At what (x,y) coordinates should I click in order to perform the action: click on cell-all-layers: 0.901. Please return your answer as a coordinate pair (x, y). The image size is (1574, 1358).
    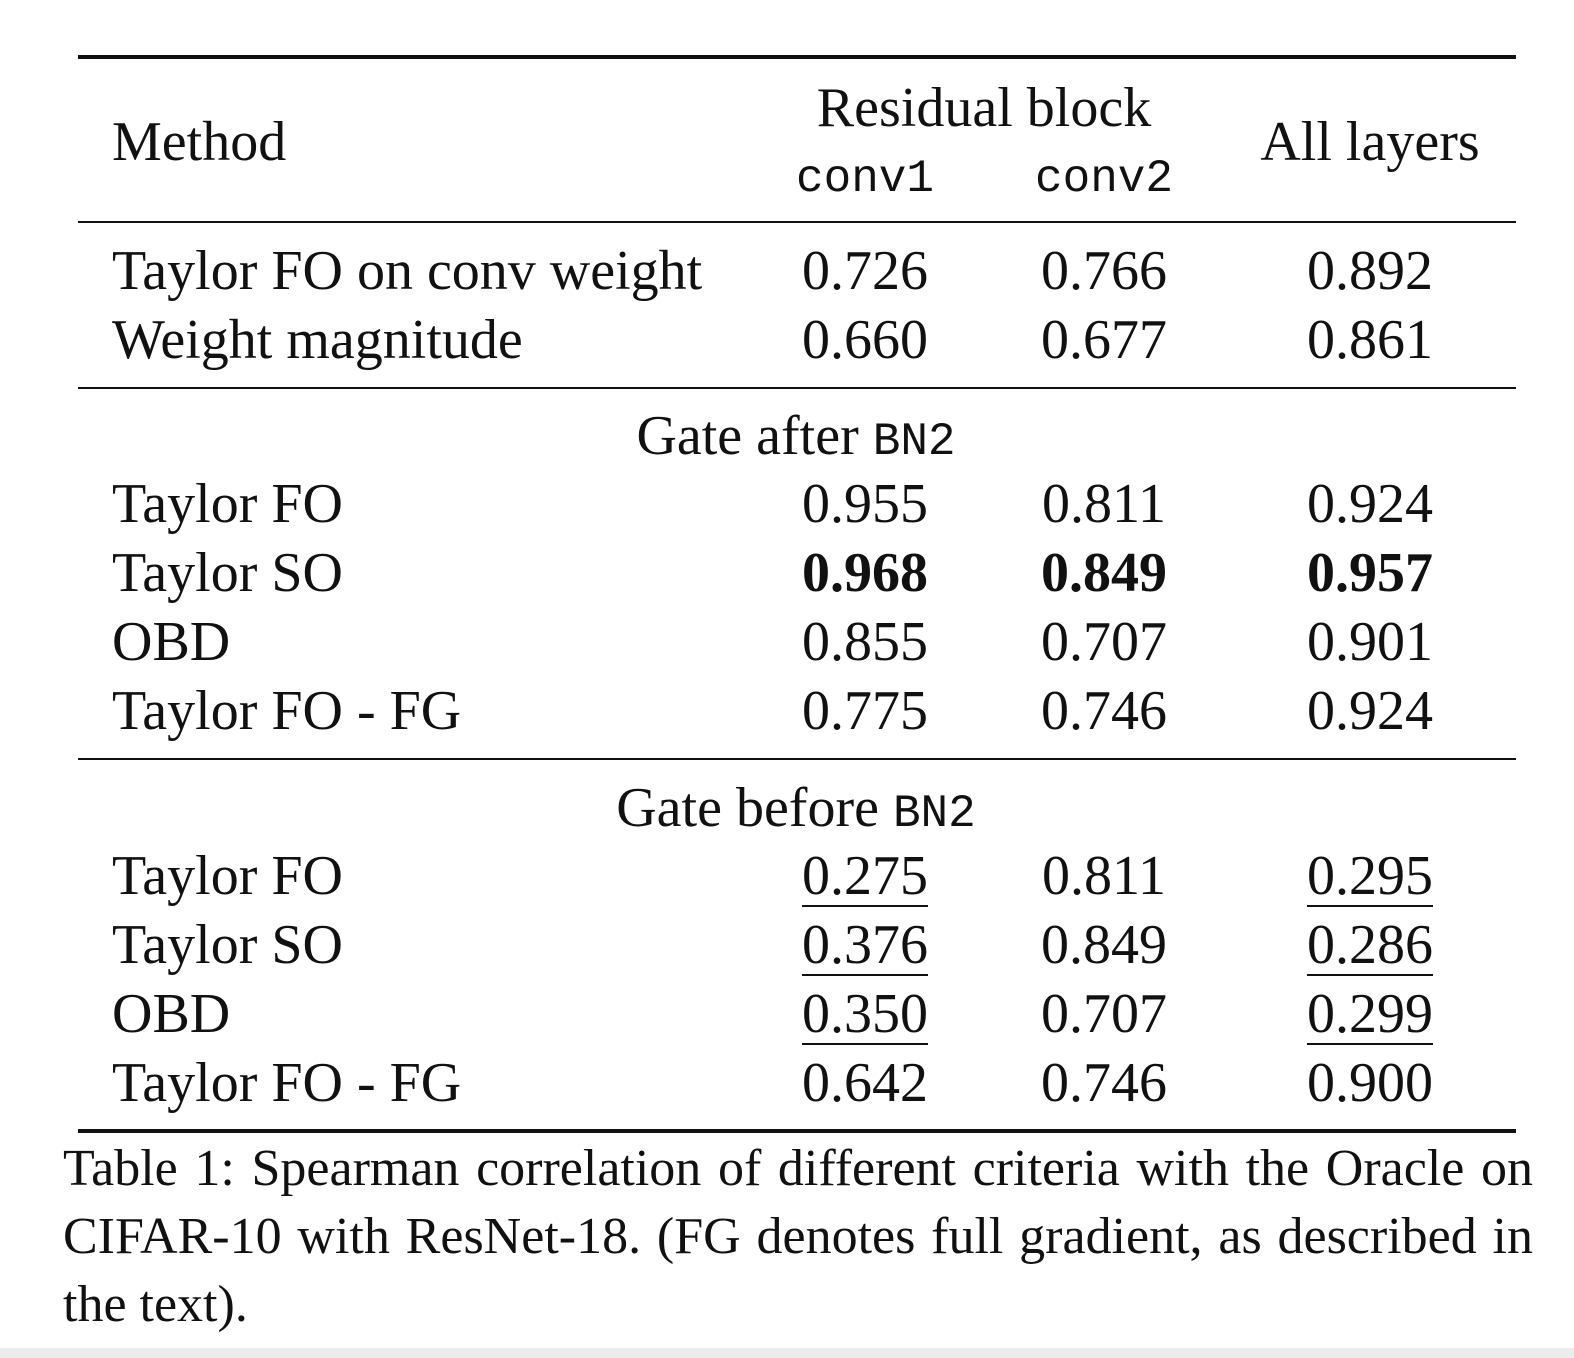
    Looking at the image, I should click on (1370, 642).